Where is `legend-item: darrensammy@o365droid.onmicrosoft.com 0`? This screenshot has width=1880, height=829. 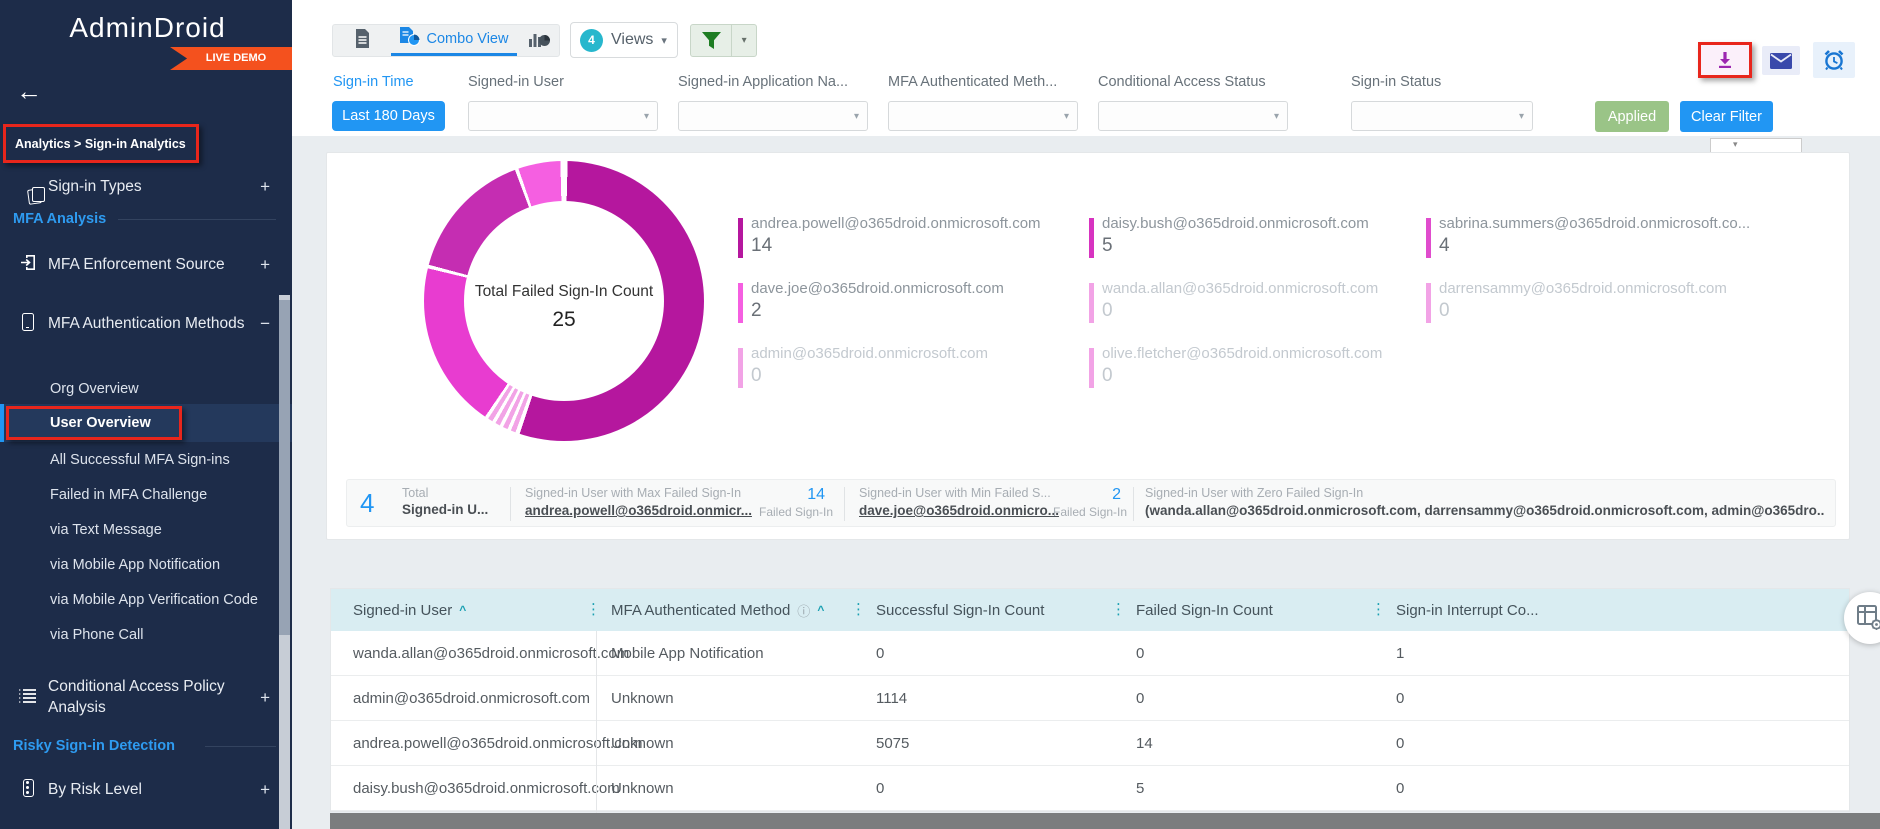 legend-item: darrensammy@o365droid.onmicrosoft.com 0 is located at coordinates (1598, 304).